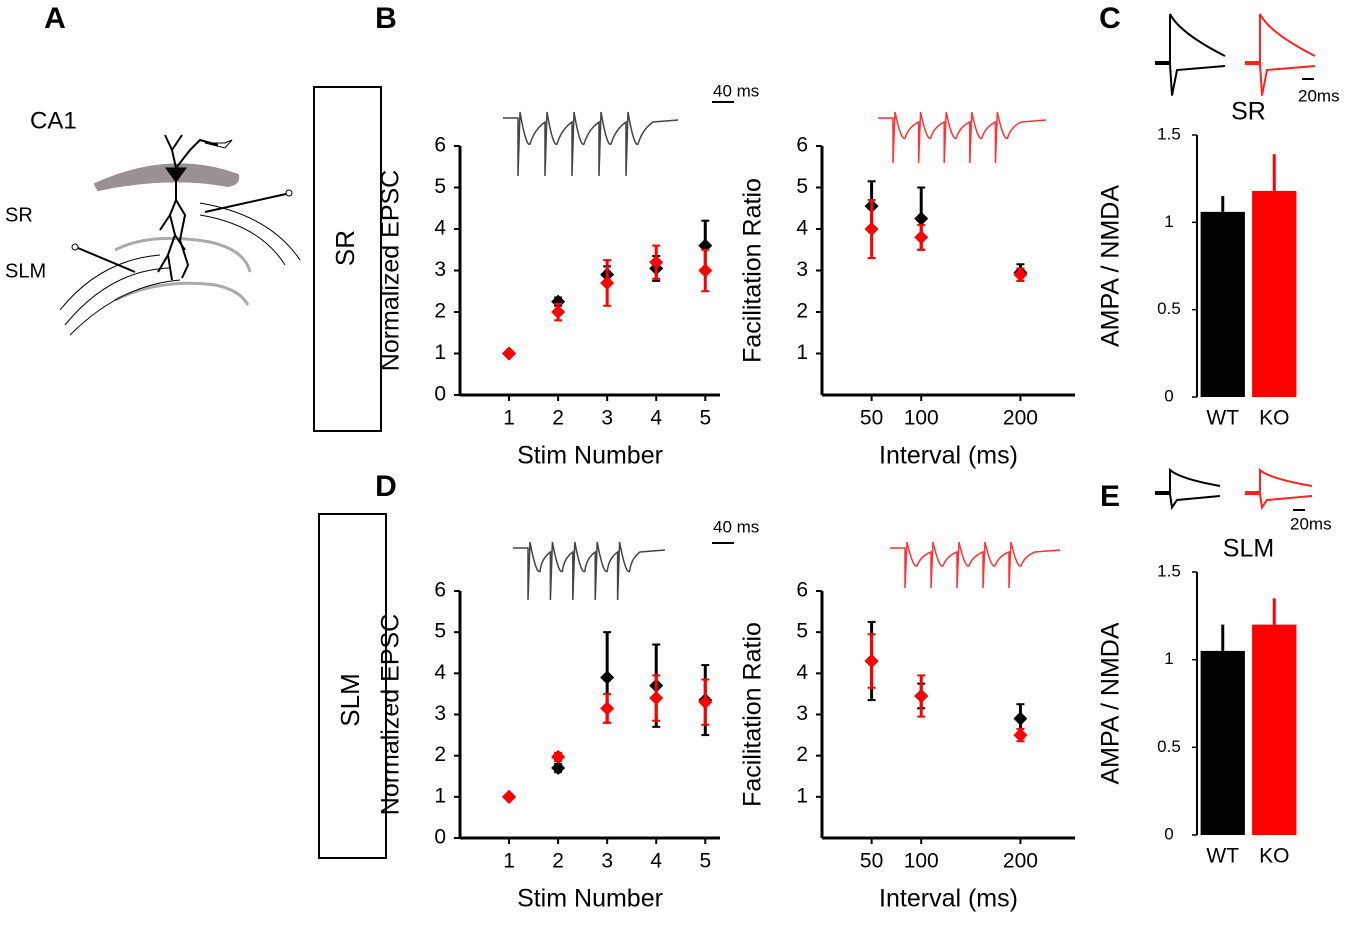 This screenshot has width=1353, height=941. I want to click on panel-label: E, so click(1110, 496).